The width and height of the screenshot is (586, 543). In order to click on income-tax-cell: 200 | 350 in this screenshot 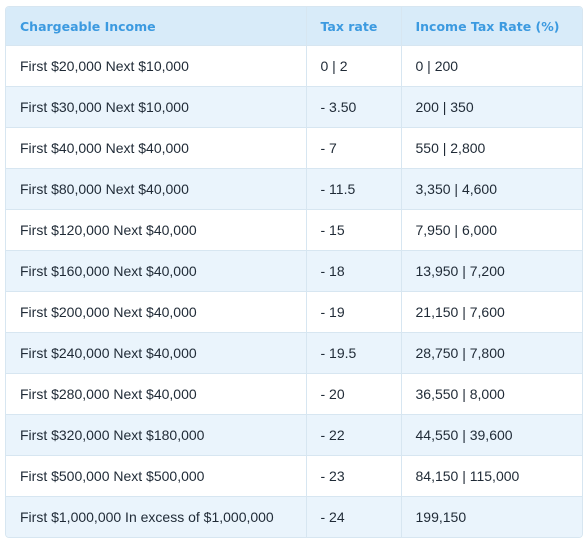, I will do `click(491, 107)`.